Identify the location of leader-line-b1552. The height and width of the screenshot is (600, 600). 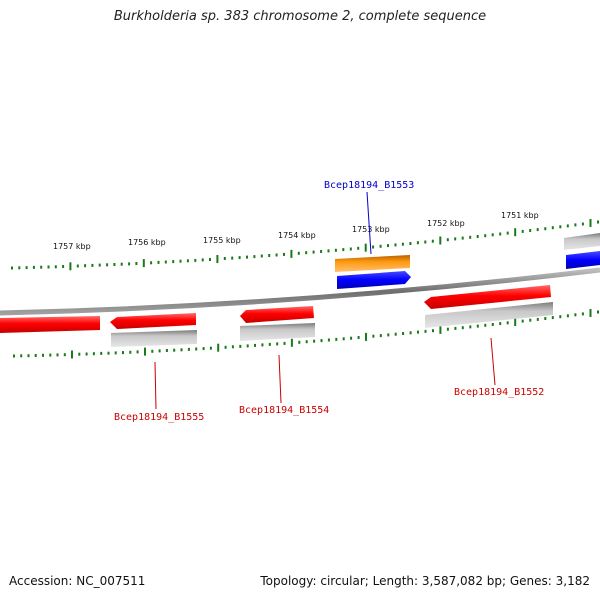
(493, 361).